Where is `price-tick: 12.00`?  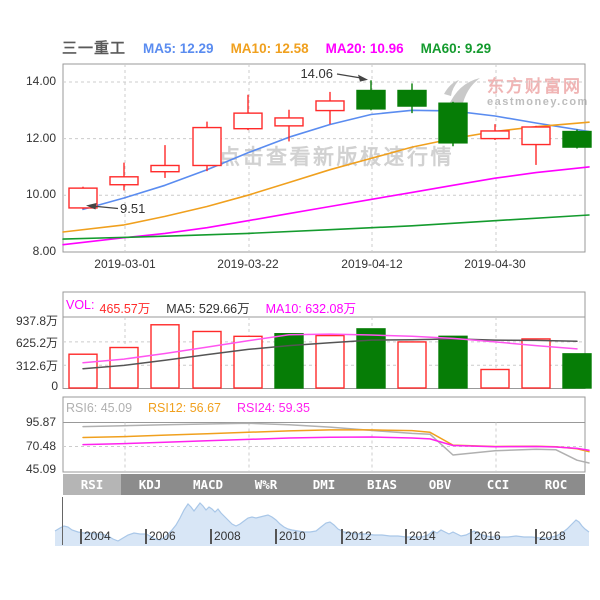
price-tick: 12.00 is located at coordinates (40, 137).